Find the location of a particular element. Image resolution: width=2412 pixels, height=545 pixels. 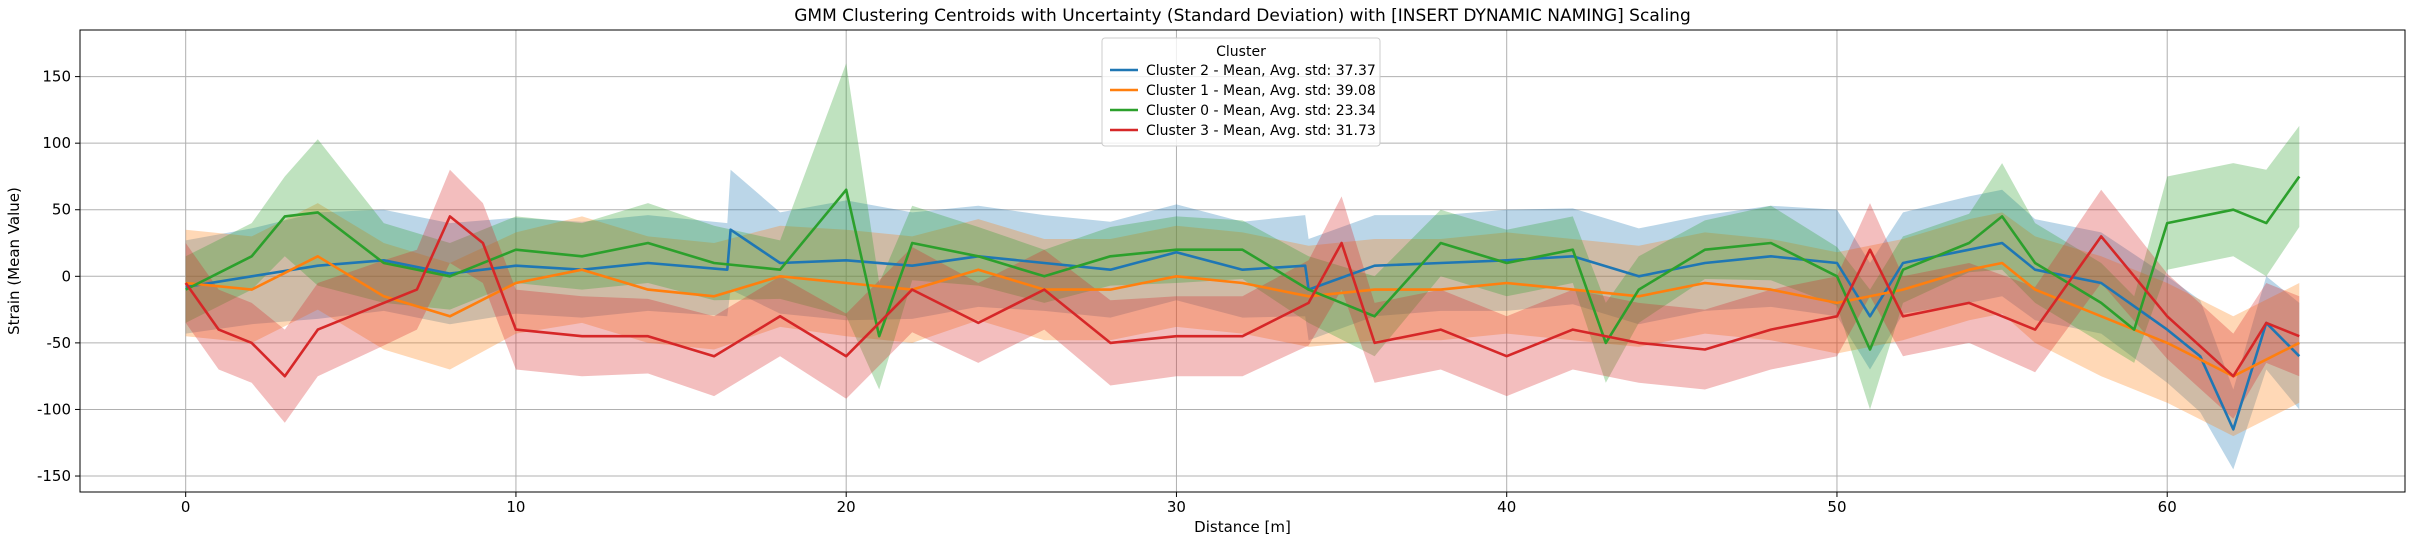

x-tick-label: 30 is located at coordinates (1176, 507).